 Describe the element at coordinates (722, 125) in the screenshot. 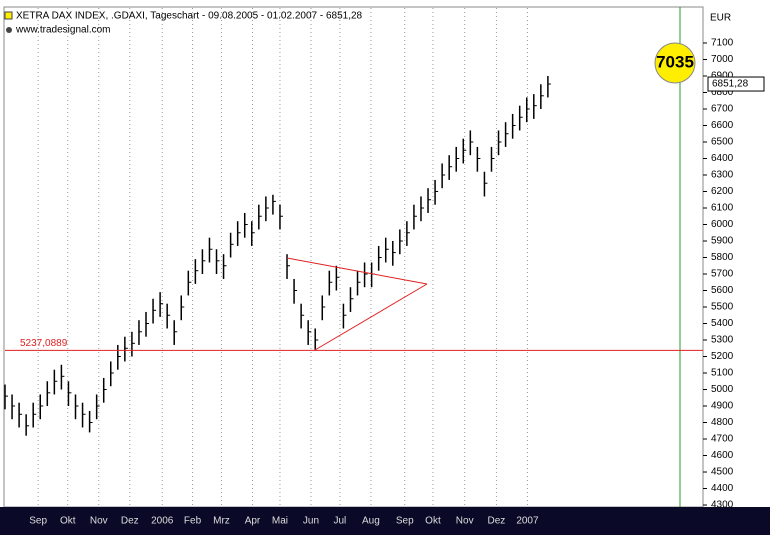

I see `y-tick-label: 6600` at that location.